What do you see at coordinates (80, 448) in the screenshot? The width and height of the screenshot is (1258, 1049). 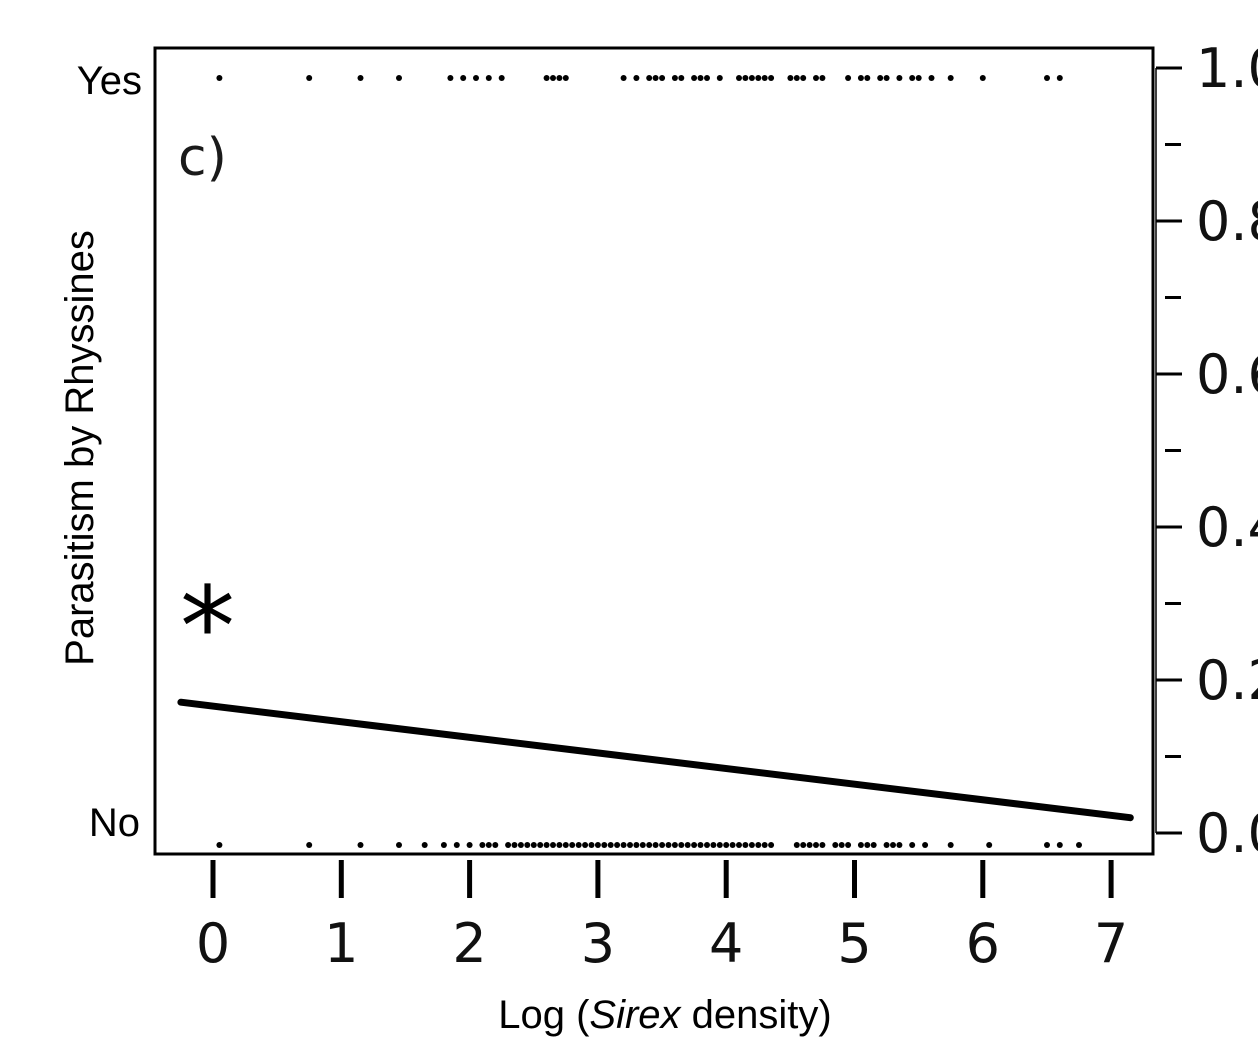 I see `y-axis-title: Parasitism by Rhyssines` at bounding box center [80, 448].